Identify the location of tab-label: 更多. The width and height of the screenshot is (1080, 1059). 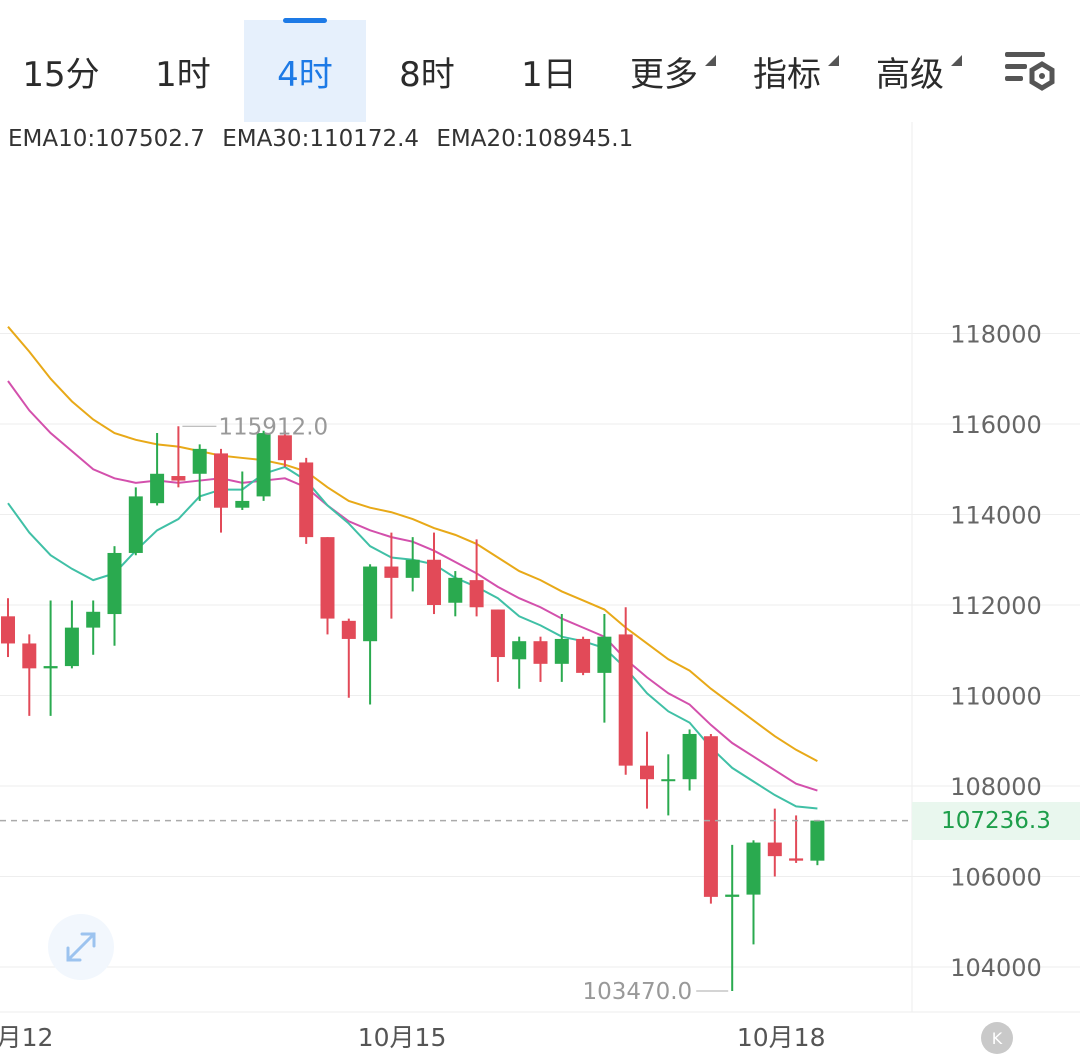
(673, 71).